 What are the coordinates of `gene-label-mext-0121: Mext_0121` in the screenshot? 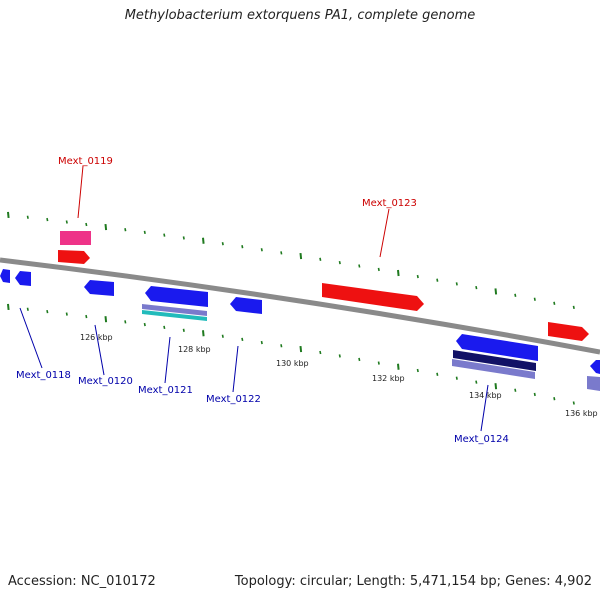 It's located at (165, 390).